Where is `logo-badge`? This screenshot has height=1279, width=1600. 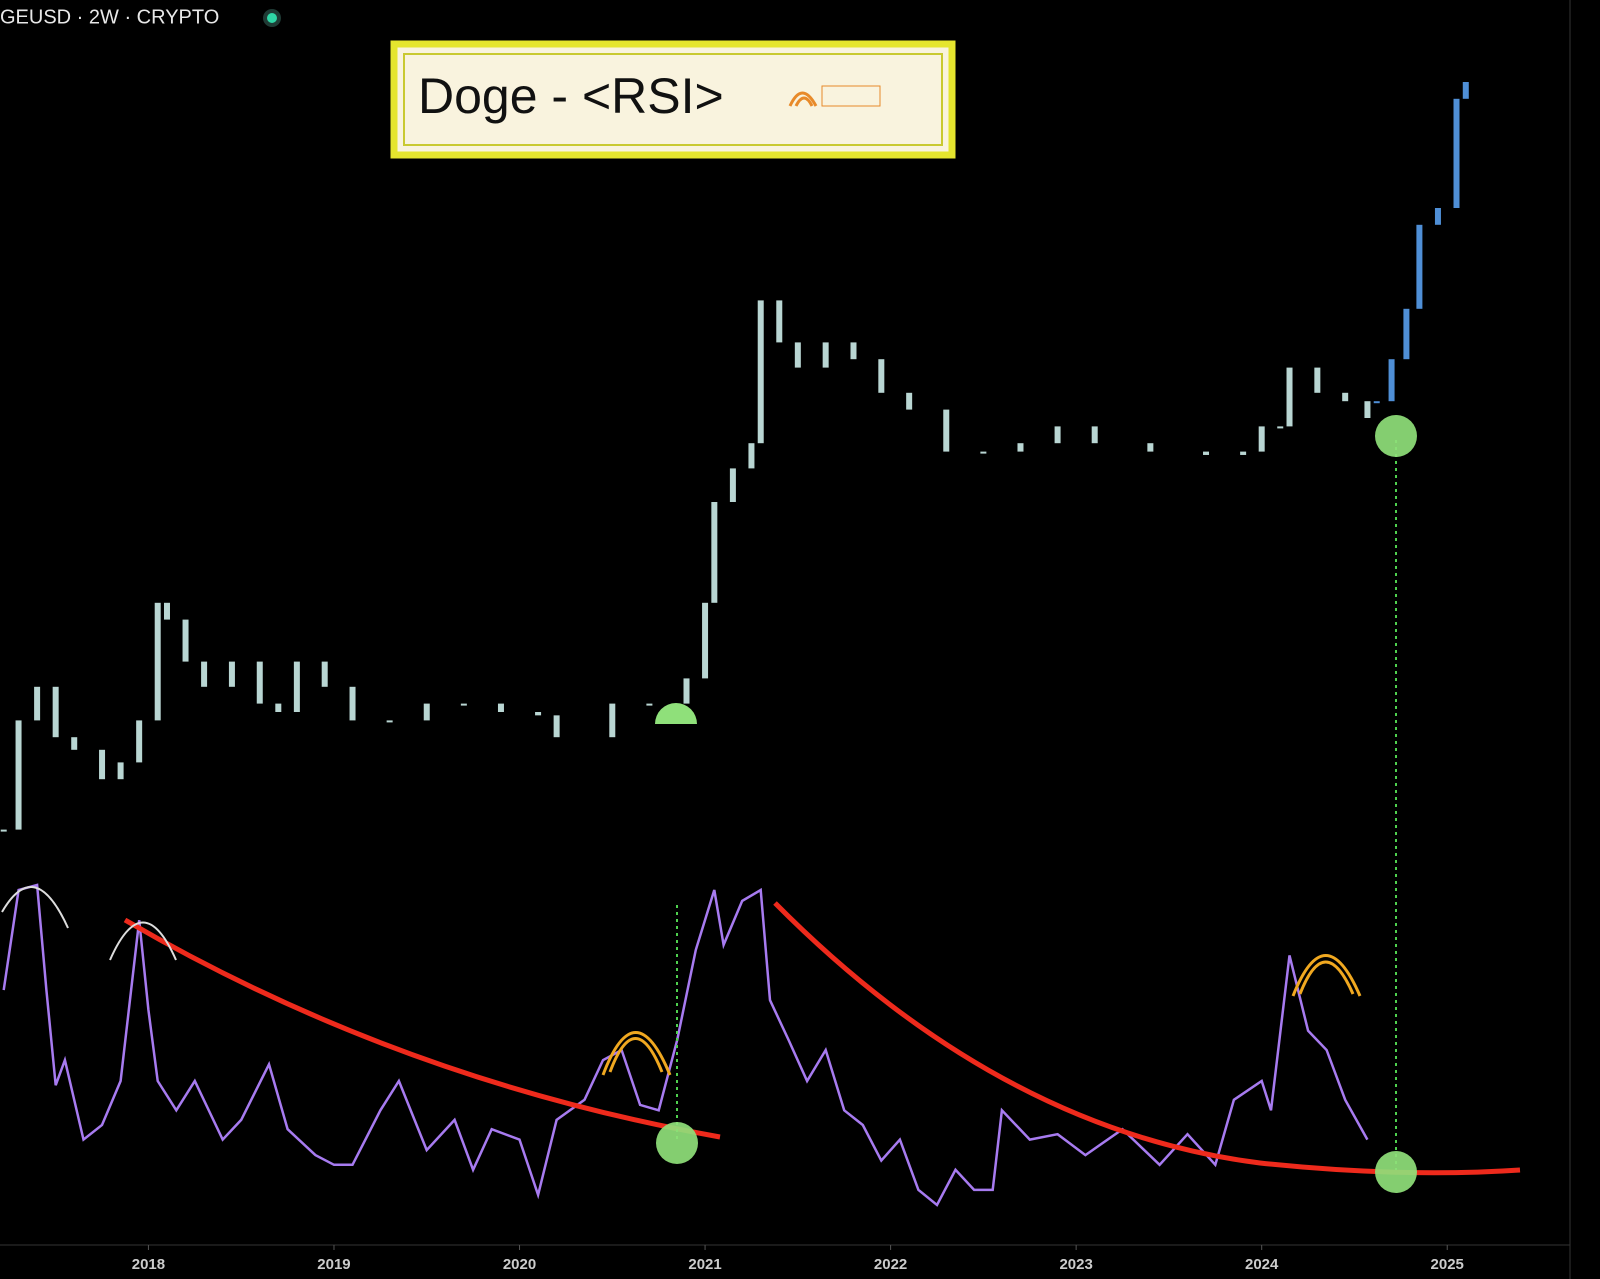
logo-badge is located at coordinates (851, 96).